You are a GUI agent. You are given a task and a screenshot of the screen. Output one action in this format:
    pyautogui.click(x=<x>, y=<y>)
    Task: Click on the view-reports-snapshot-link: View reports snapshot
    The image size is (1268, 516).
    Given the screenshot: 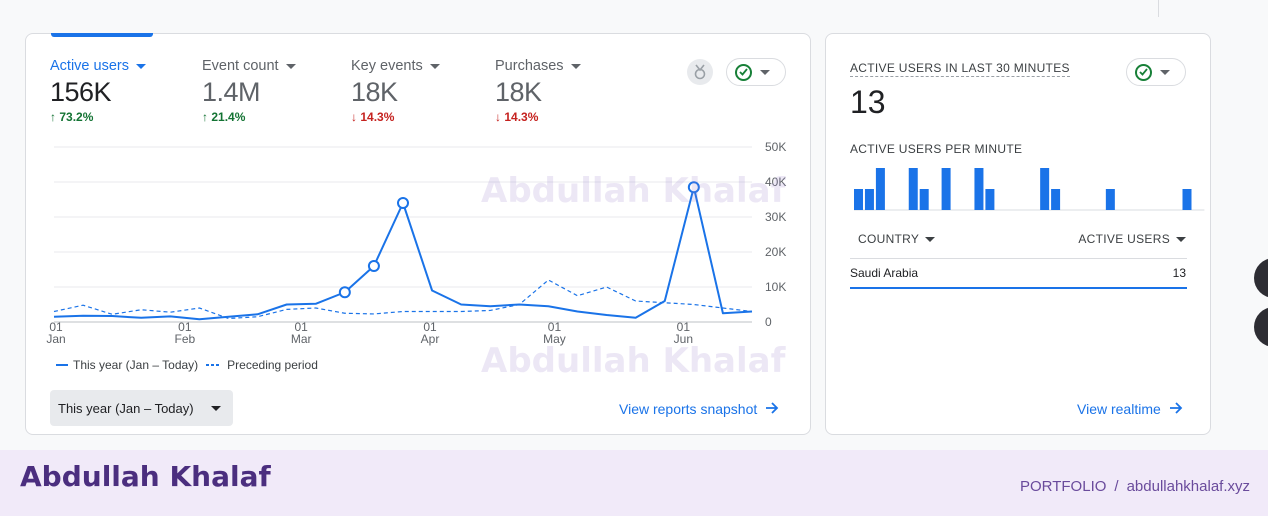 What is the action you would take?
    pyautogui.click(x=699, y=409)
    